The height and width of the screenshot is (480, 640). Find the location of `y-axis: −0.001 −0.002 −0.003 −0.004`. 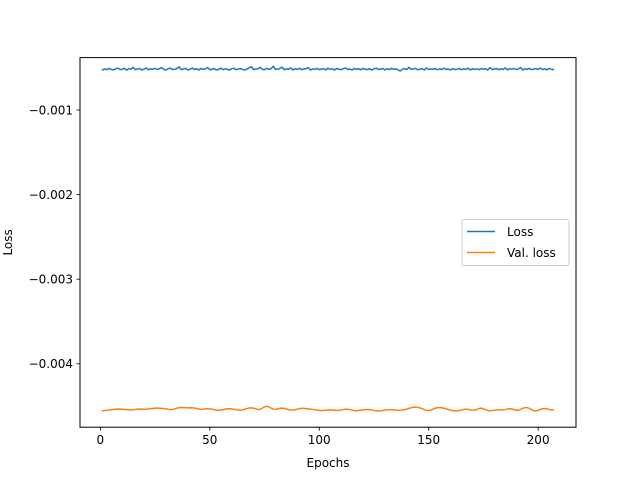

y-axis: −0.001 −0.002 −0.003 −0.004 is located at coordinates (54, 237).